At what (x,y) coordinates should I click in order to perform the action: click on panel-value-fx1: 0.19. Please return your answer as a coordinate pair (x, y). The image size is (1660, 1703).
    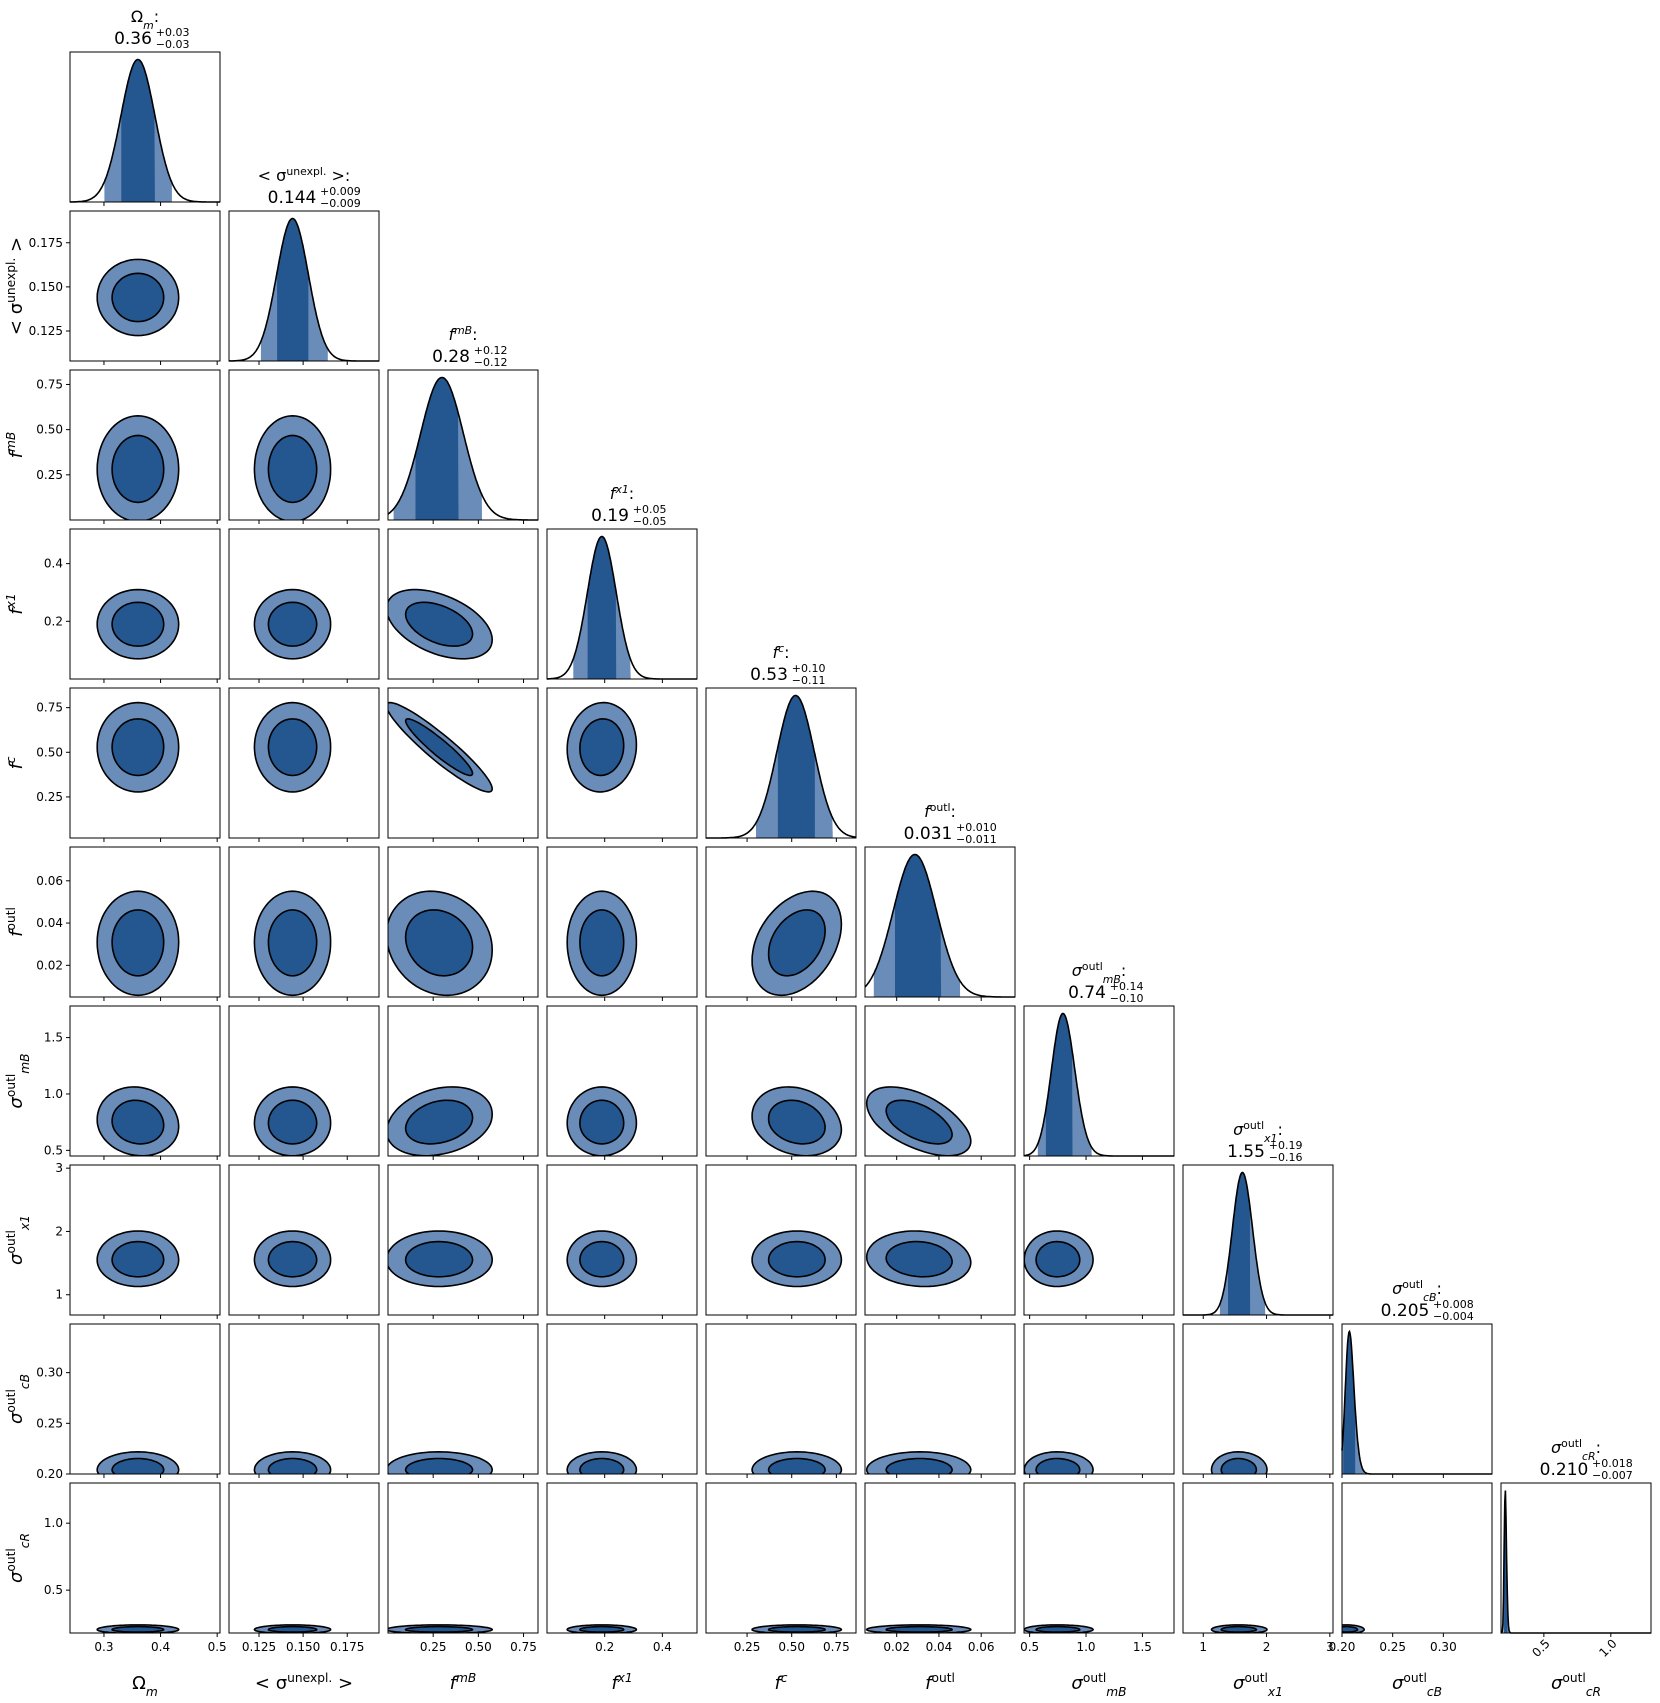
    Looking at the image, I should click on (610, 516).